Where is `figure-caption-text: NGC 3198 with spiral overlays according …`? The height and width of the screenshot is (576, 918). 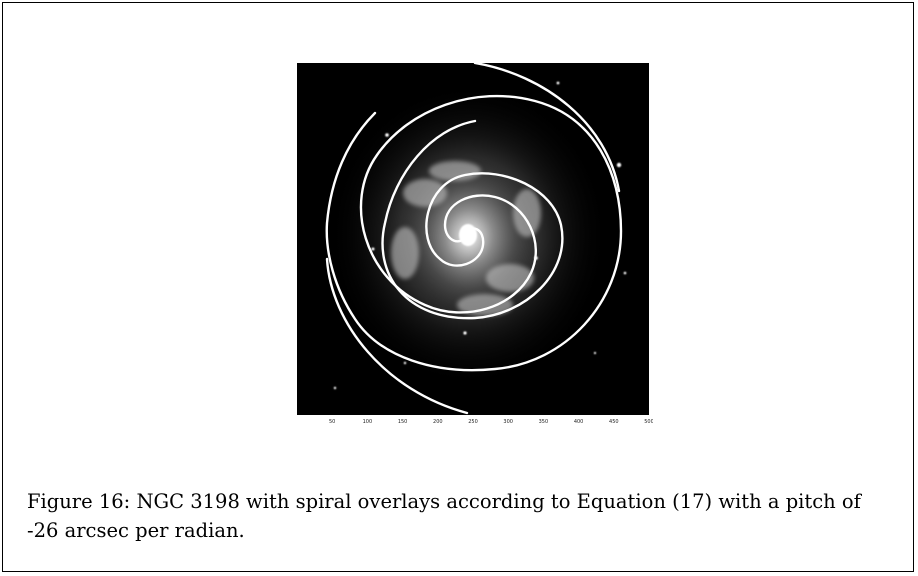
figure-caption-text: NGC 3198 with spiral overlays according … is located at coordinates (444, 516).